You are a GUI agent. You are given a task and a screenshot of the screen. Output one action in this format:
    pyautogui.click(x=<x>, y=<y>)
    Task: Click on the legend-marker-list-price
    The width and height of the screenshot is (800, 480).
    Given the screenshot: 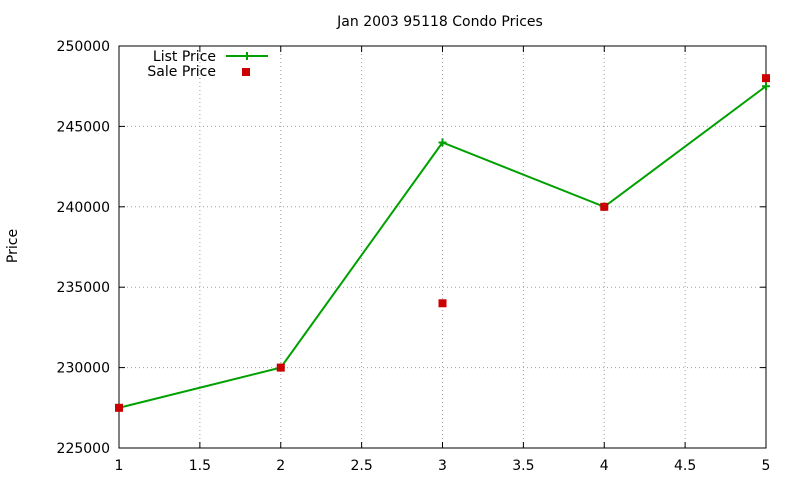 What is the action you would take?
    pyautogui.click(x=247, y=56)
    